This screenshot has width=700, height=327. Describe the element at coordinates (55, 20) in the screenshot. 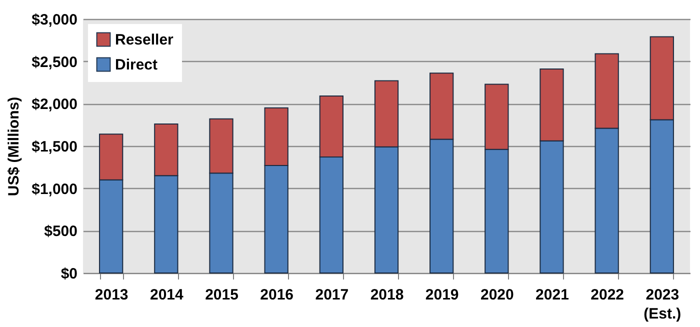

I see `y-tick-label: $3,000` at that location.